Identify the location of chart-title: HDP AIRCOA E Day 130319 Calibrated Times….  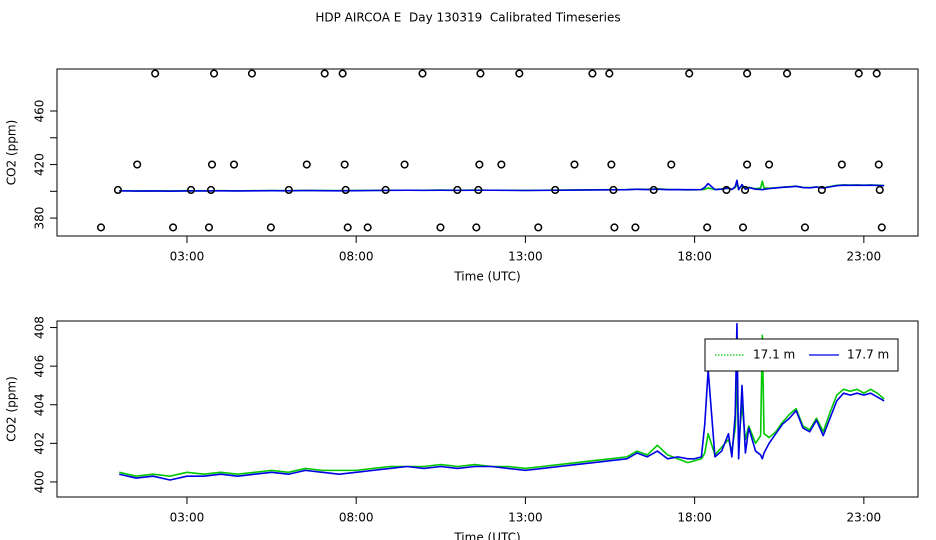
(467, 18).